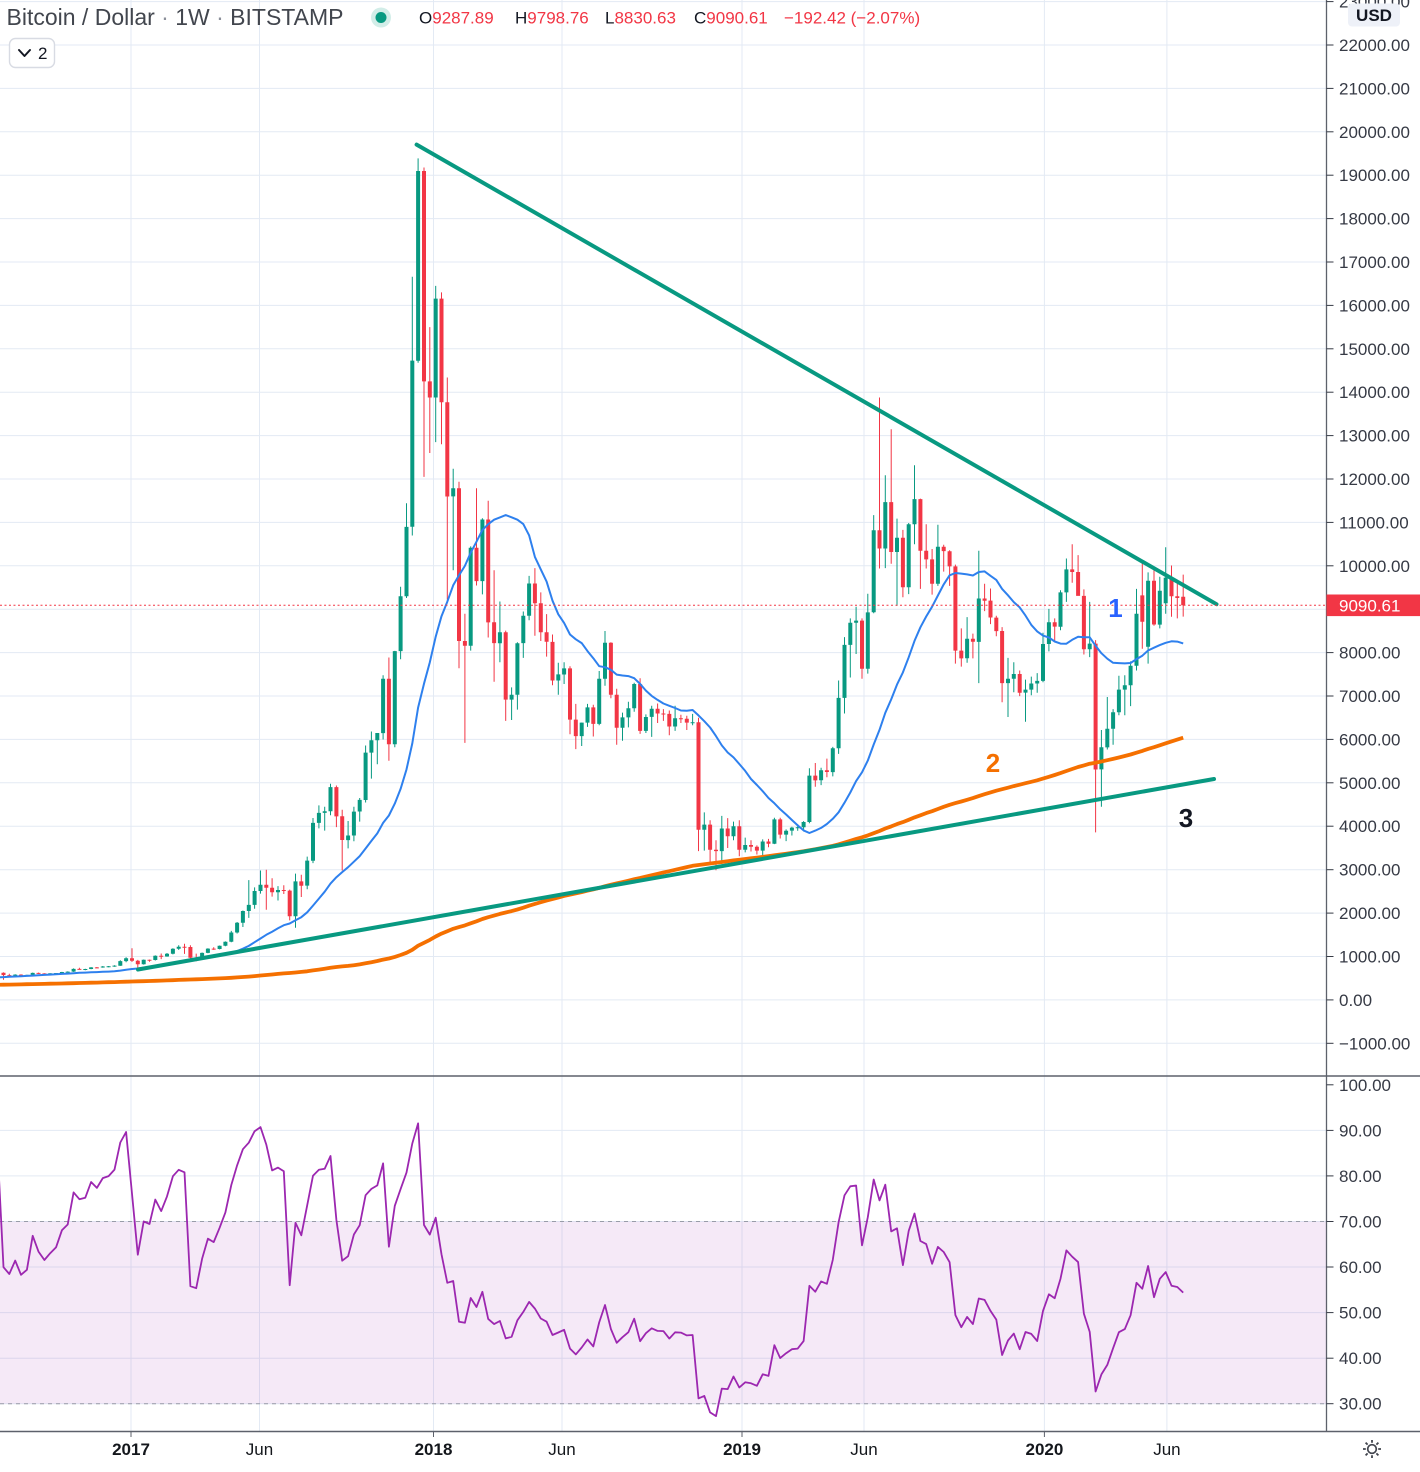 This screenshot has height=1472, width=1420. Describe the element at coordinates (1369, 739) in the screenshot. I see `svg-text: 6000.00` at that location.